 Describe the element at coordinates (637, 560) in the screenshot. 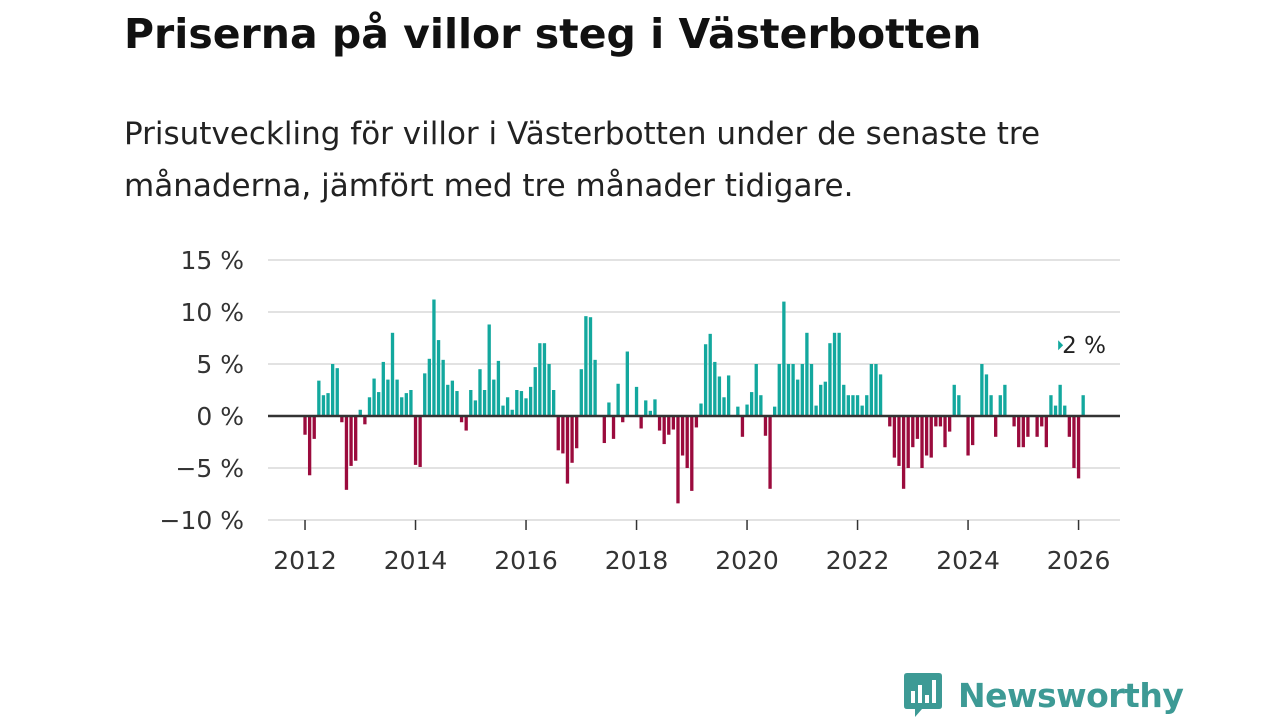

I see `x-tick-label: 2018` at that location.